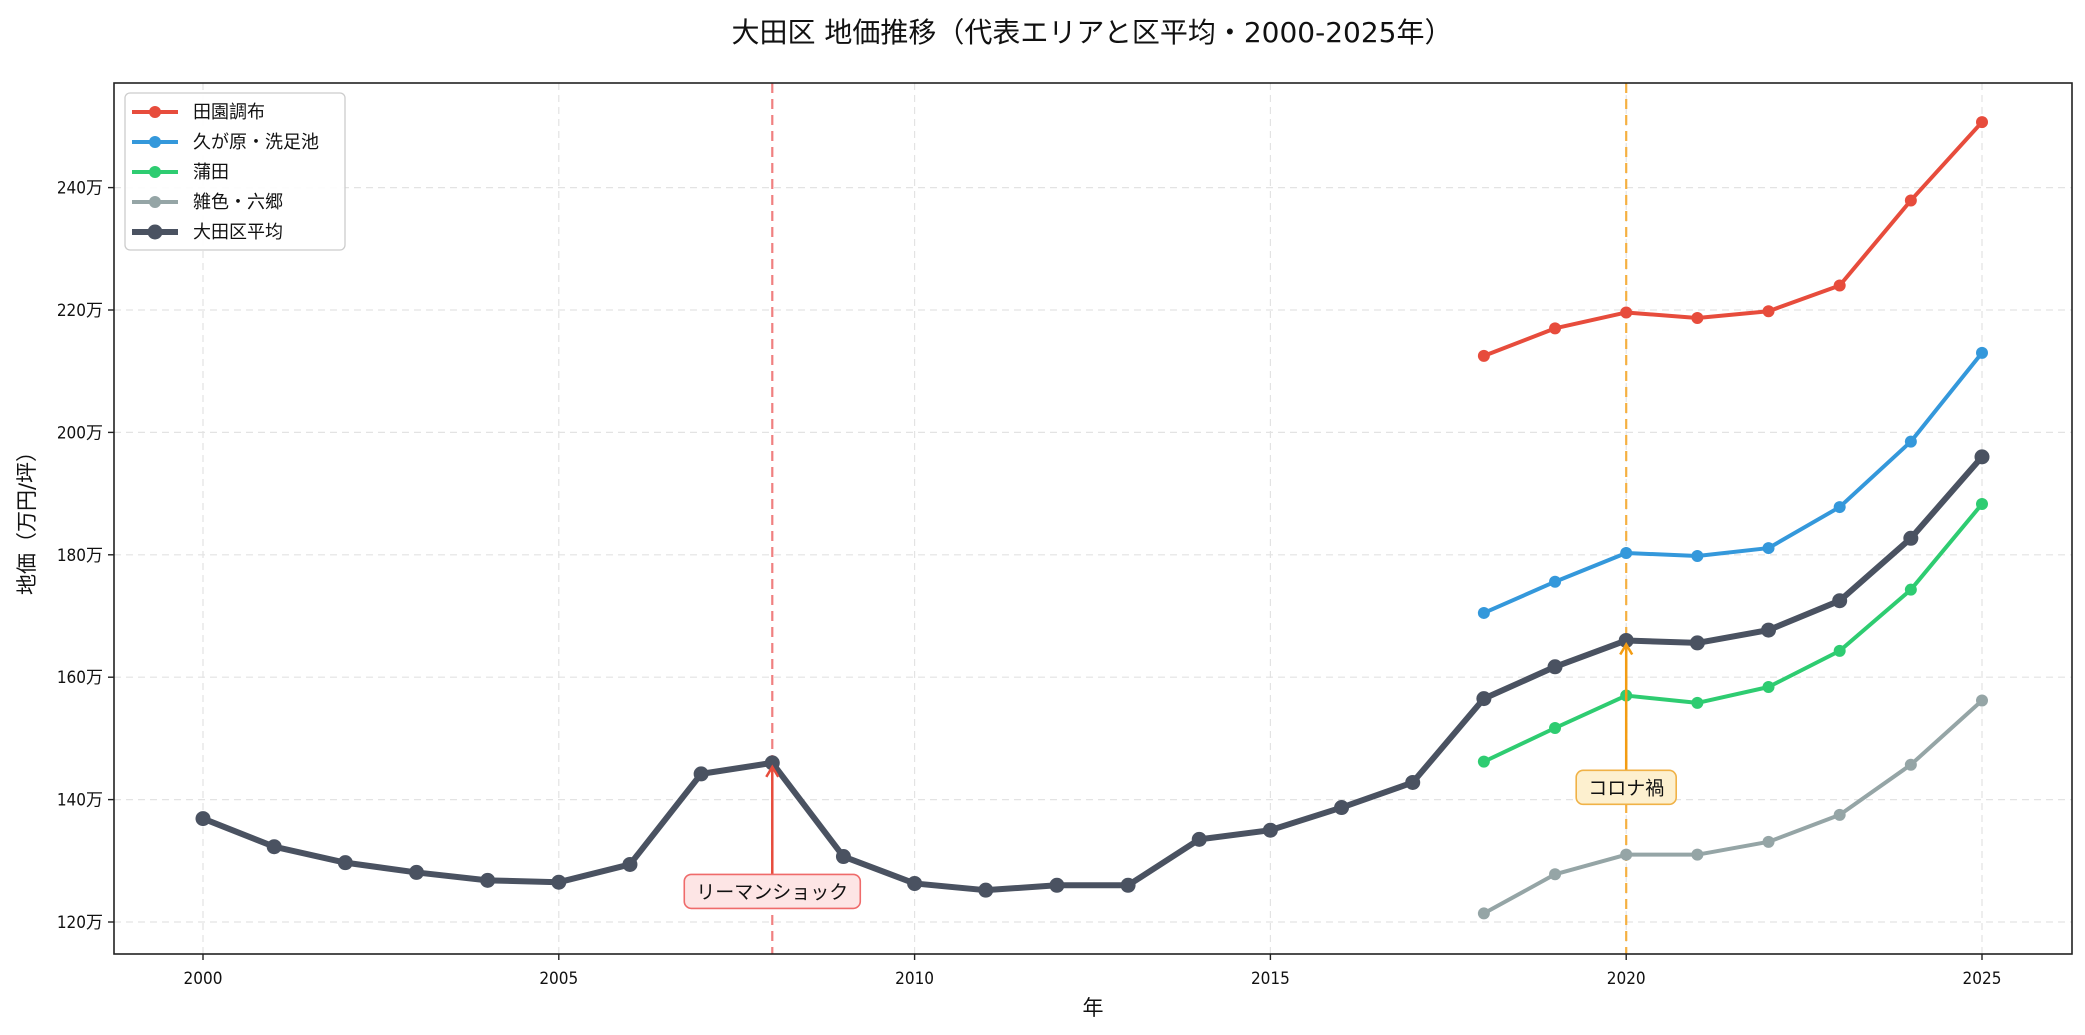 This screenshot has height=1035, width=2085. Describe the element at coordinates (80, 923) in the screenshot. I see `y-tick-label: 120万` at that location.